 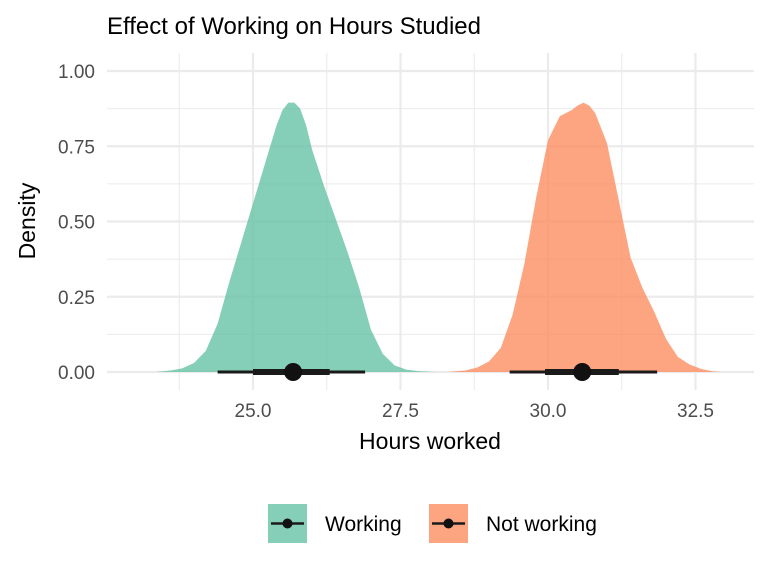 What do you see at coordinates (294, 26) in the screenshot?
I see `chart-title: Effect of Working on Hours Studied` at bounding box center [294, 26].